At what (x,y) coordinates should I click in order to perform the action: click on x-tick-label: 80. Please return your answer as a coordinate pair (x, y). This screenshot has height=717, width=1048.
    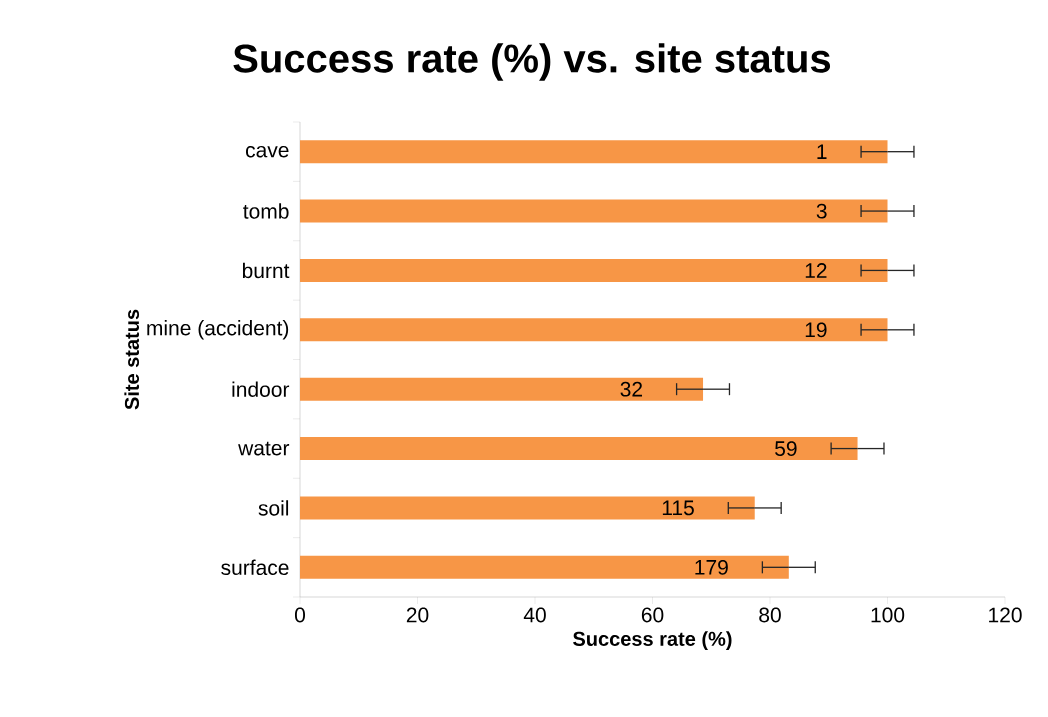
    Looking at the image, I should click on (770, 615).